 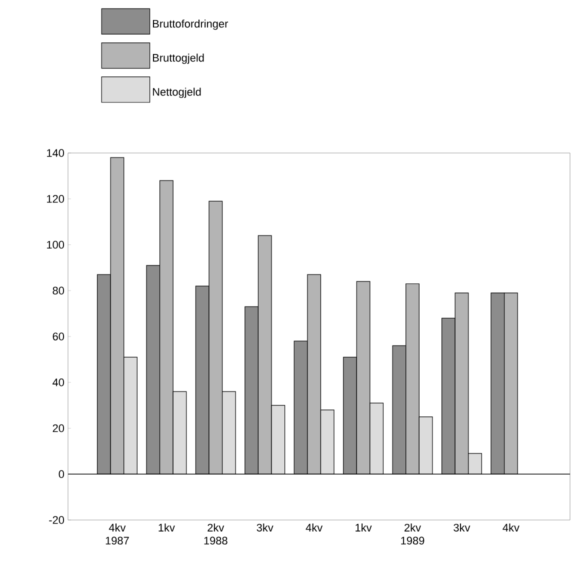 I want to click on x-tick-label: 4kv 1987, so click(x=117, y=534).